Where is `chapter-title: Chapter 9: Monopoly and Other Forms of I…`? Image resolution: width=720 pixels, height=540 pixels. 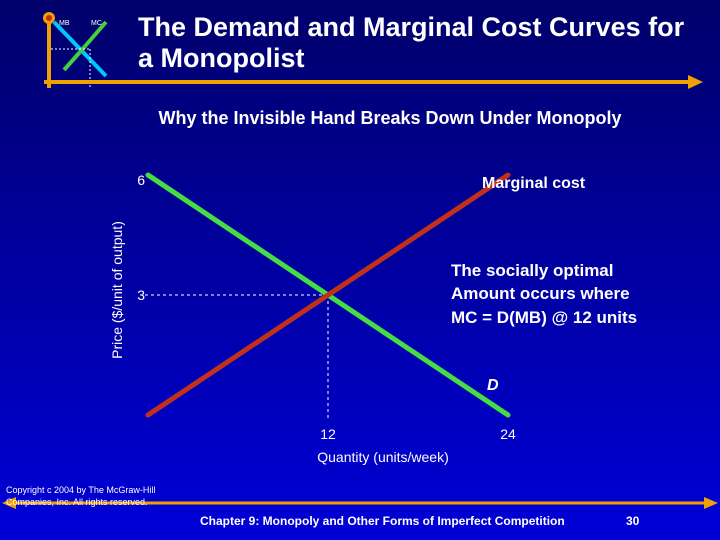 chapter-title: Chapter 9: Monopoly and Other Forms of I… is located at coordinates (382, 521).